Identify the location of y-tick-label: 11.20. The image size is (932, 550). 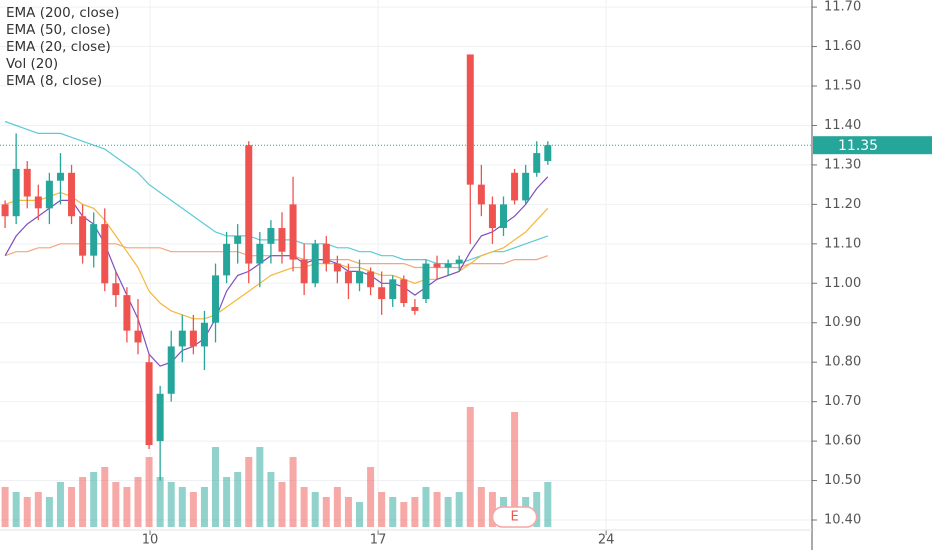
(842, 204).